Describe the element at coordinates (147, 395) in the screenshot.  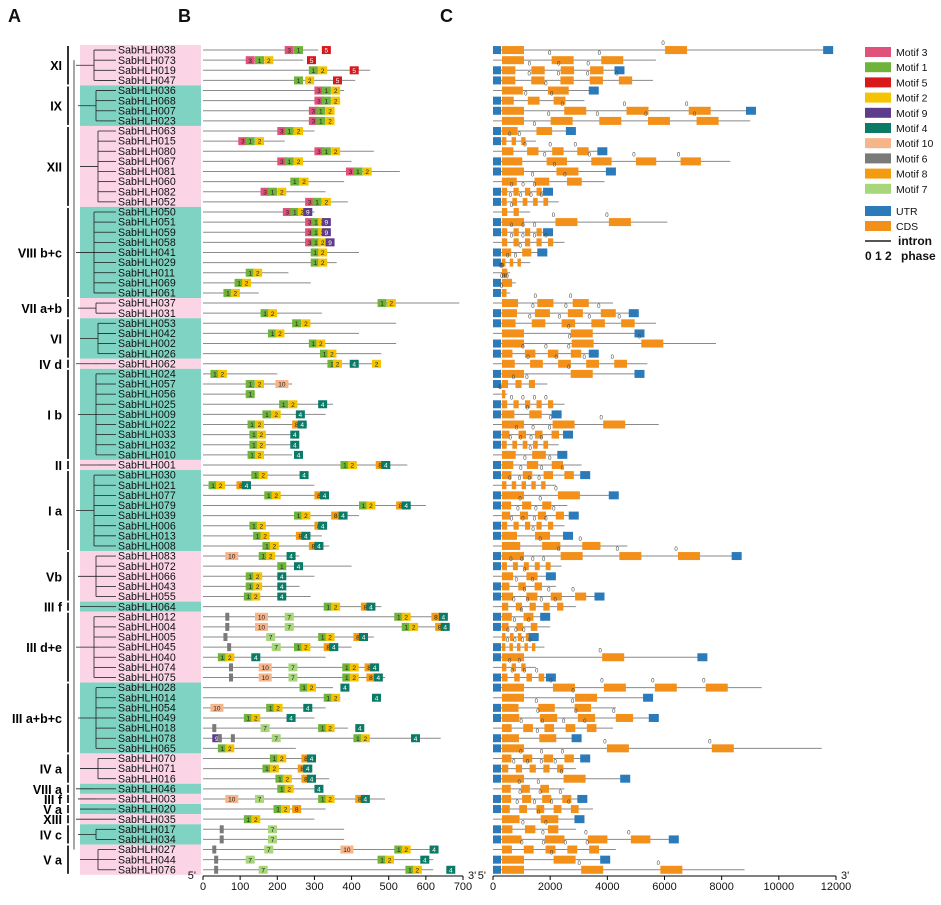
I see `gene-name: SabHLH056` at that location.